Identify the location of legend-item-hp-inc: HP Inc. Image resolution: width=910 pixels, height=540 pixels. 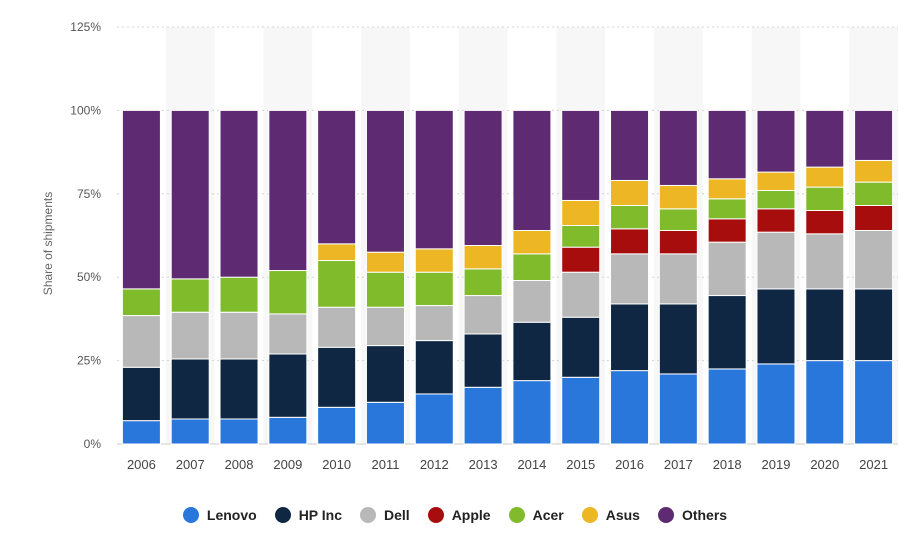
(308, 515).